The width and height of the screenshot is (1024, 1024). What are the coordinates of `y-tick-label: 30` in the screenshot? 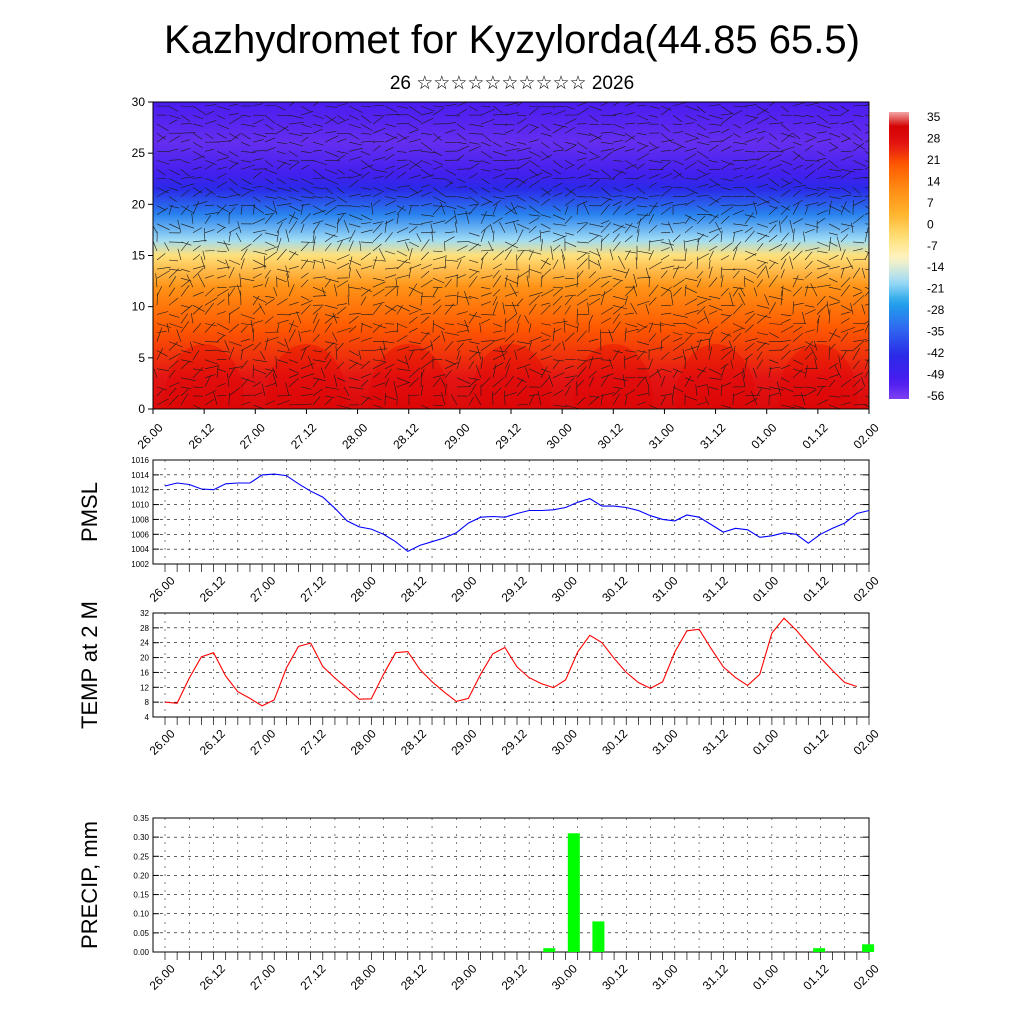 It's located at (139, 102).